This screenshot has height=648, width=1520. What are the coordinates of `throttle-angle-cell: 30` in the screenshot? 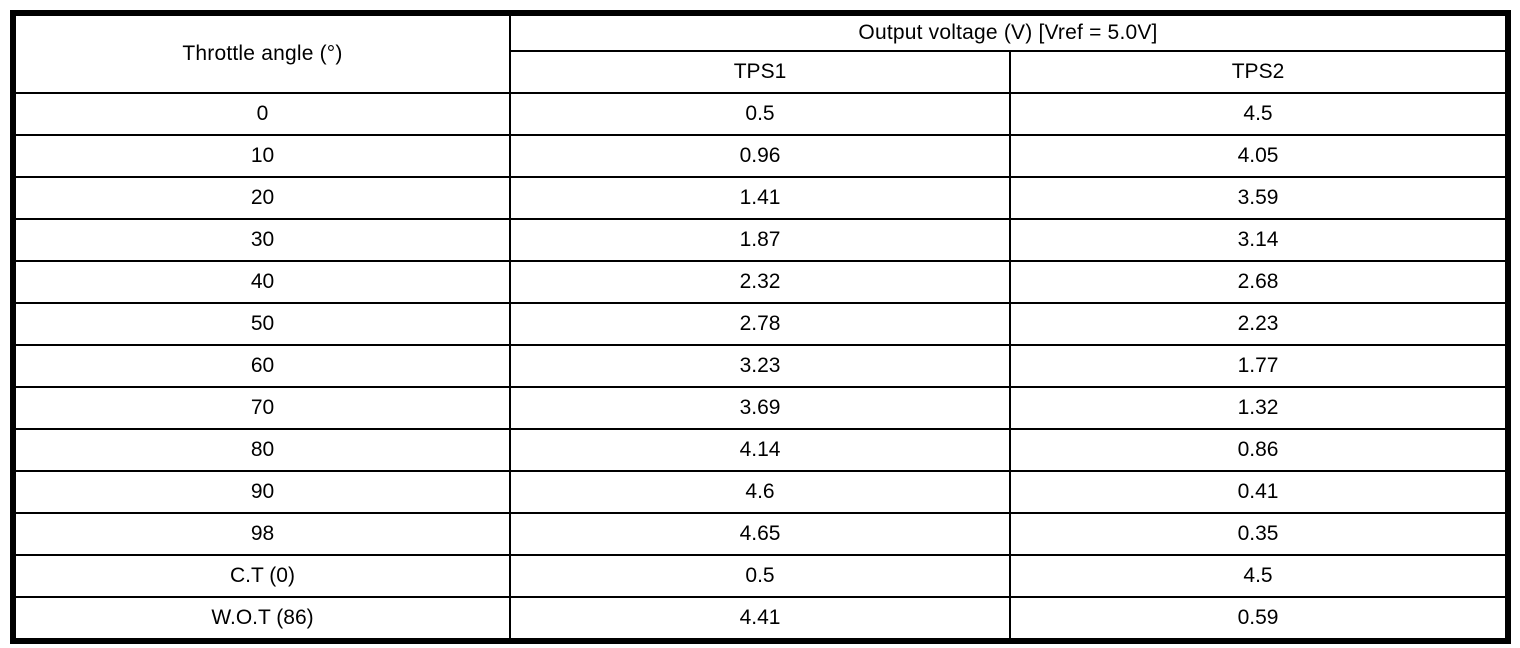 It's located at (261, 240).